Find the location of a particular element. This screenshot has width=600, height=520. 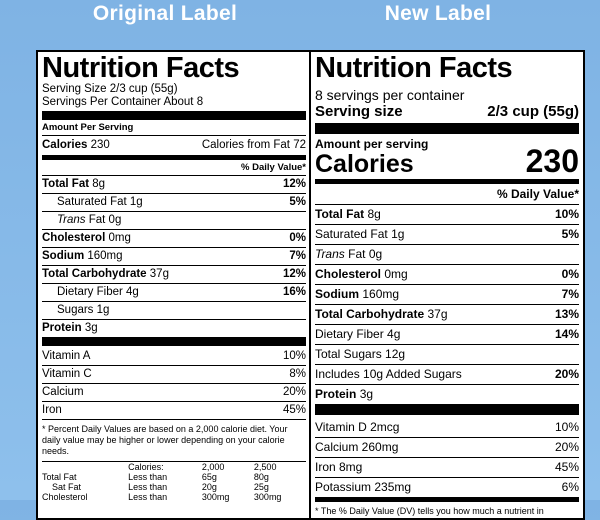

new-label-heading: New Label is located at coordinates (438, 13).